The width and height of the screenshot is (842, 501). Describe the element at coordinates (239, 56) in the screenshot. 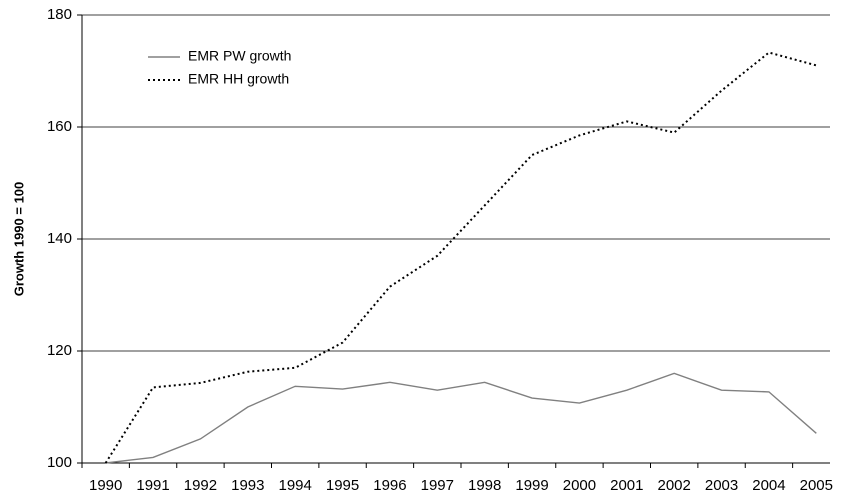

I see `legend-label: EMR PW growth` at that location.